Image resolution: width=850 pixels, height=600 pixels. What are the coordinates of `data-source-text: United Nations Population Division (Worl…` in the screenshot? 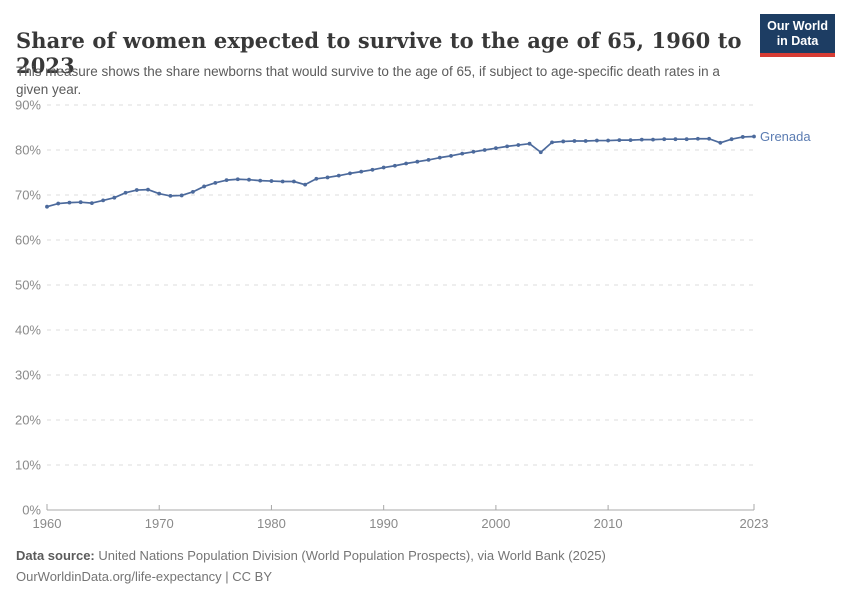 It's located at (350, 555).